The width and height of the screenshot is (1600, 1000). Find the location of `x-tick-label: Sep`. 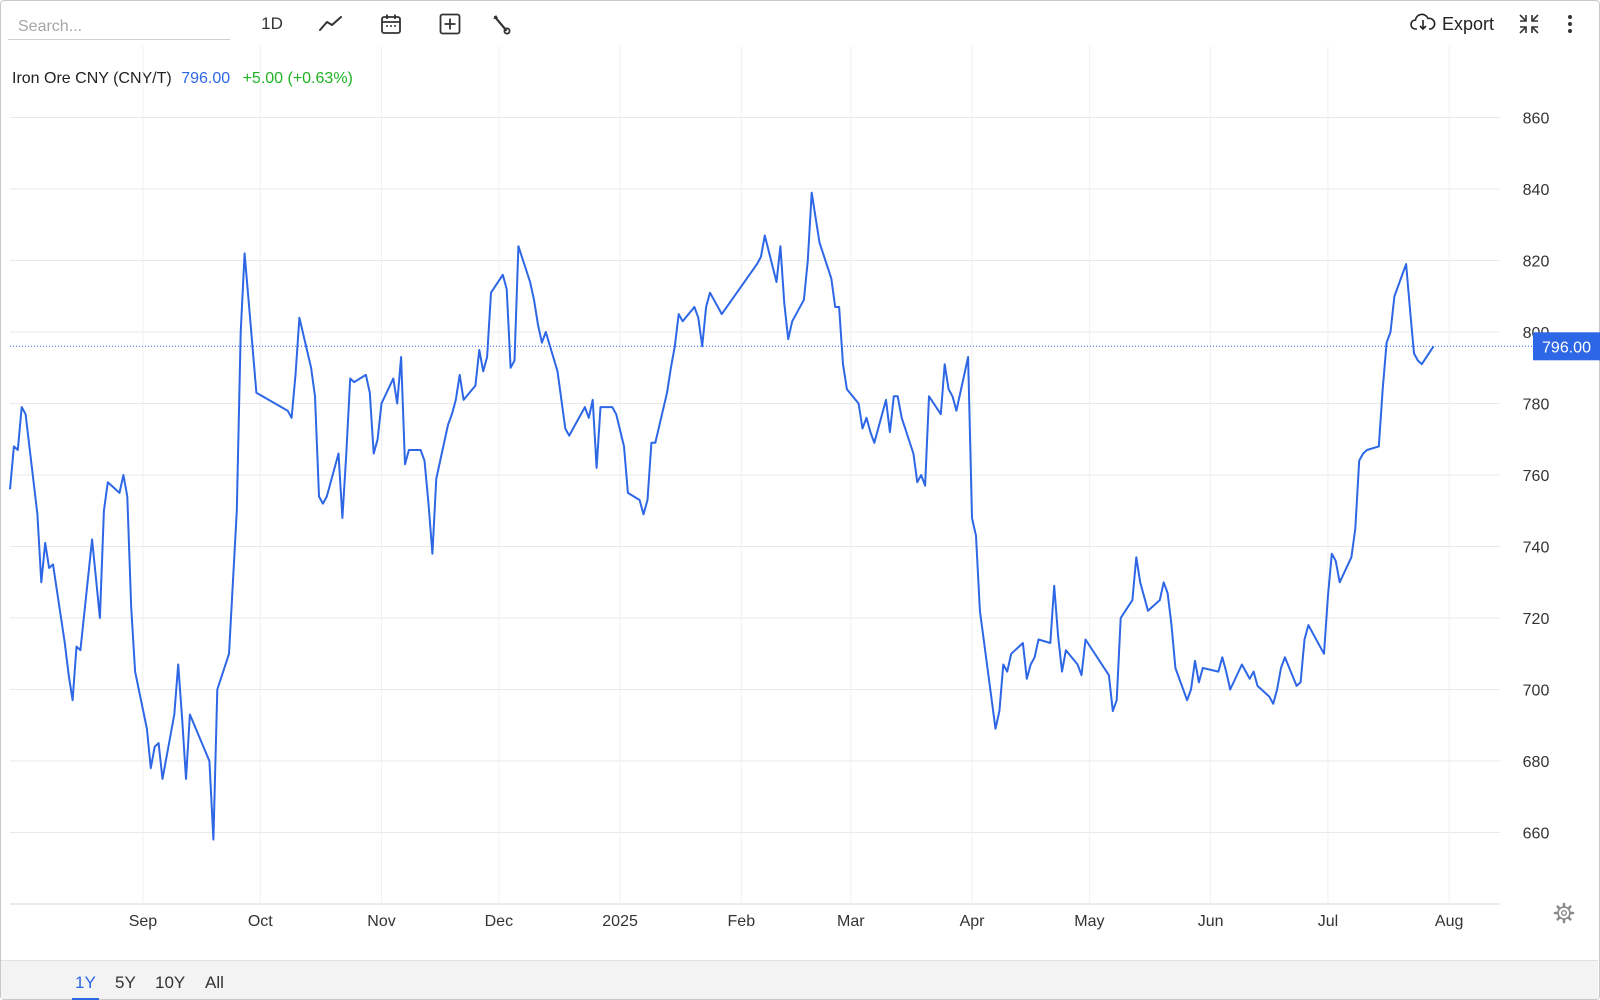

x-tick-label: Sep is located at coordinates (143, 921).